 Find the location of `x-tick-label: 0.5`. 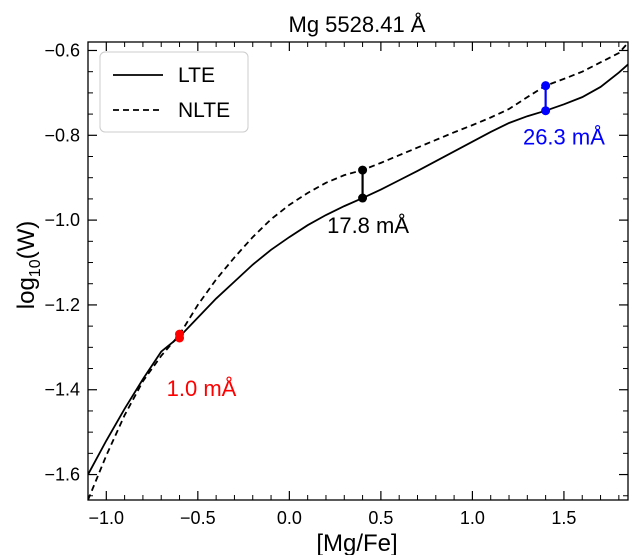

x-tick-label: 0.5 is located at coordinates (380, 518).